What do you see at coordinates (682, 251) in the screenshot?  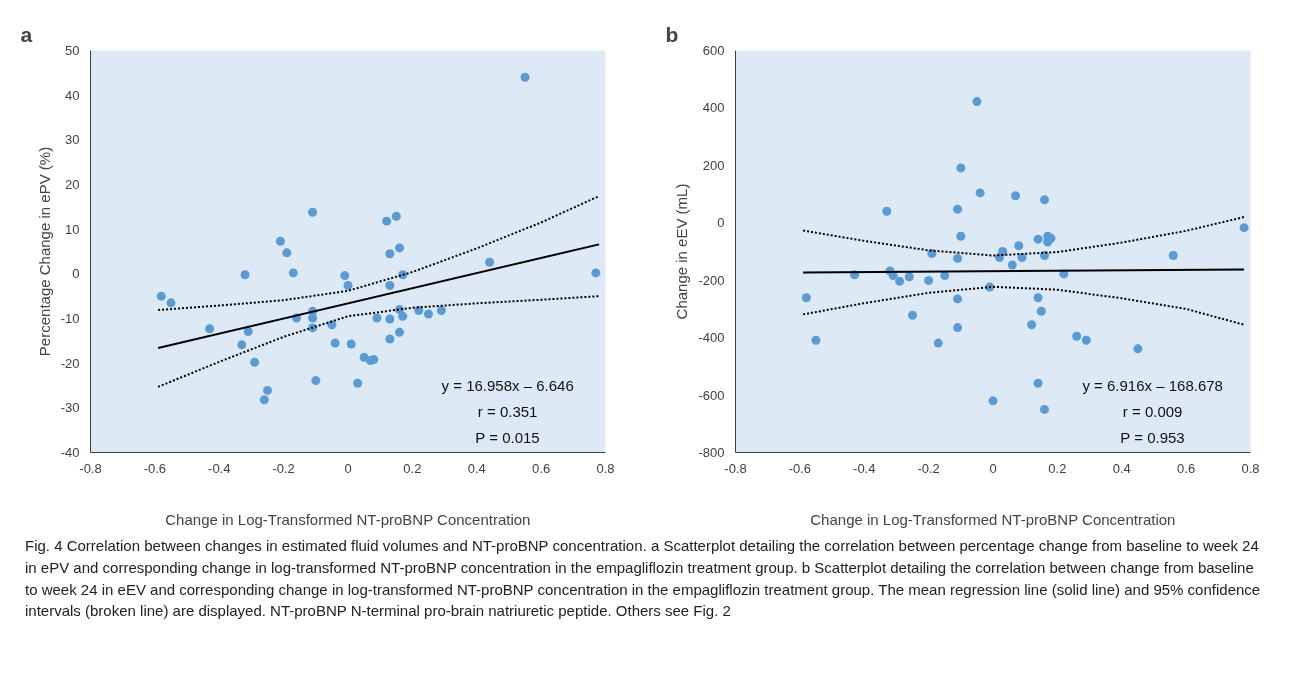 I see `y-axis-title: Change in eEV (mL)` at bounding box center [682, 251].